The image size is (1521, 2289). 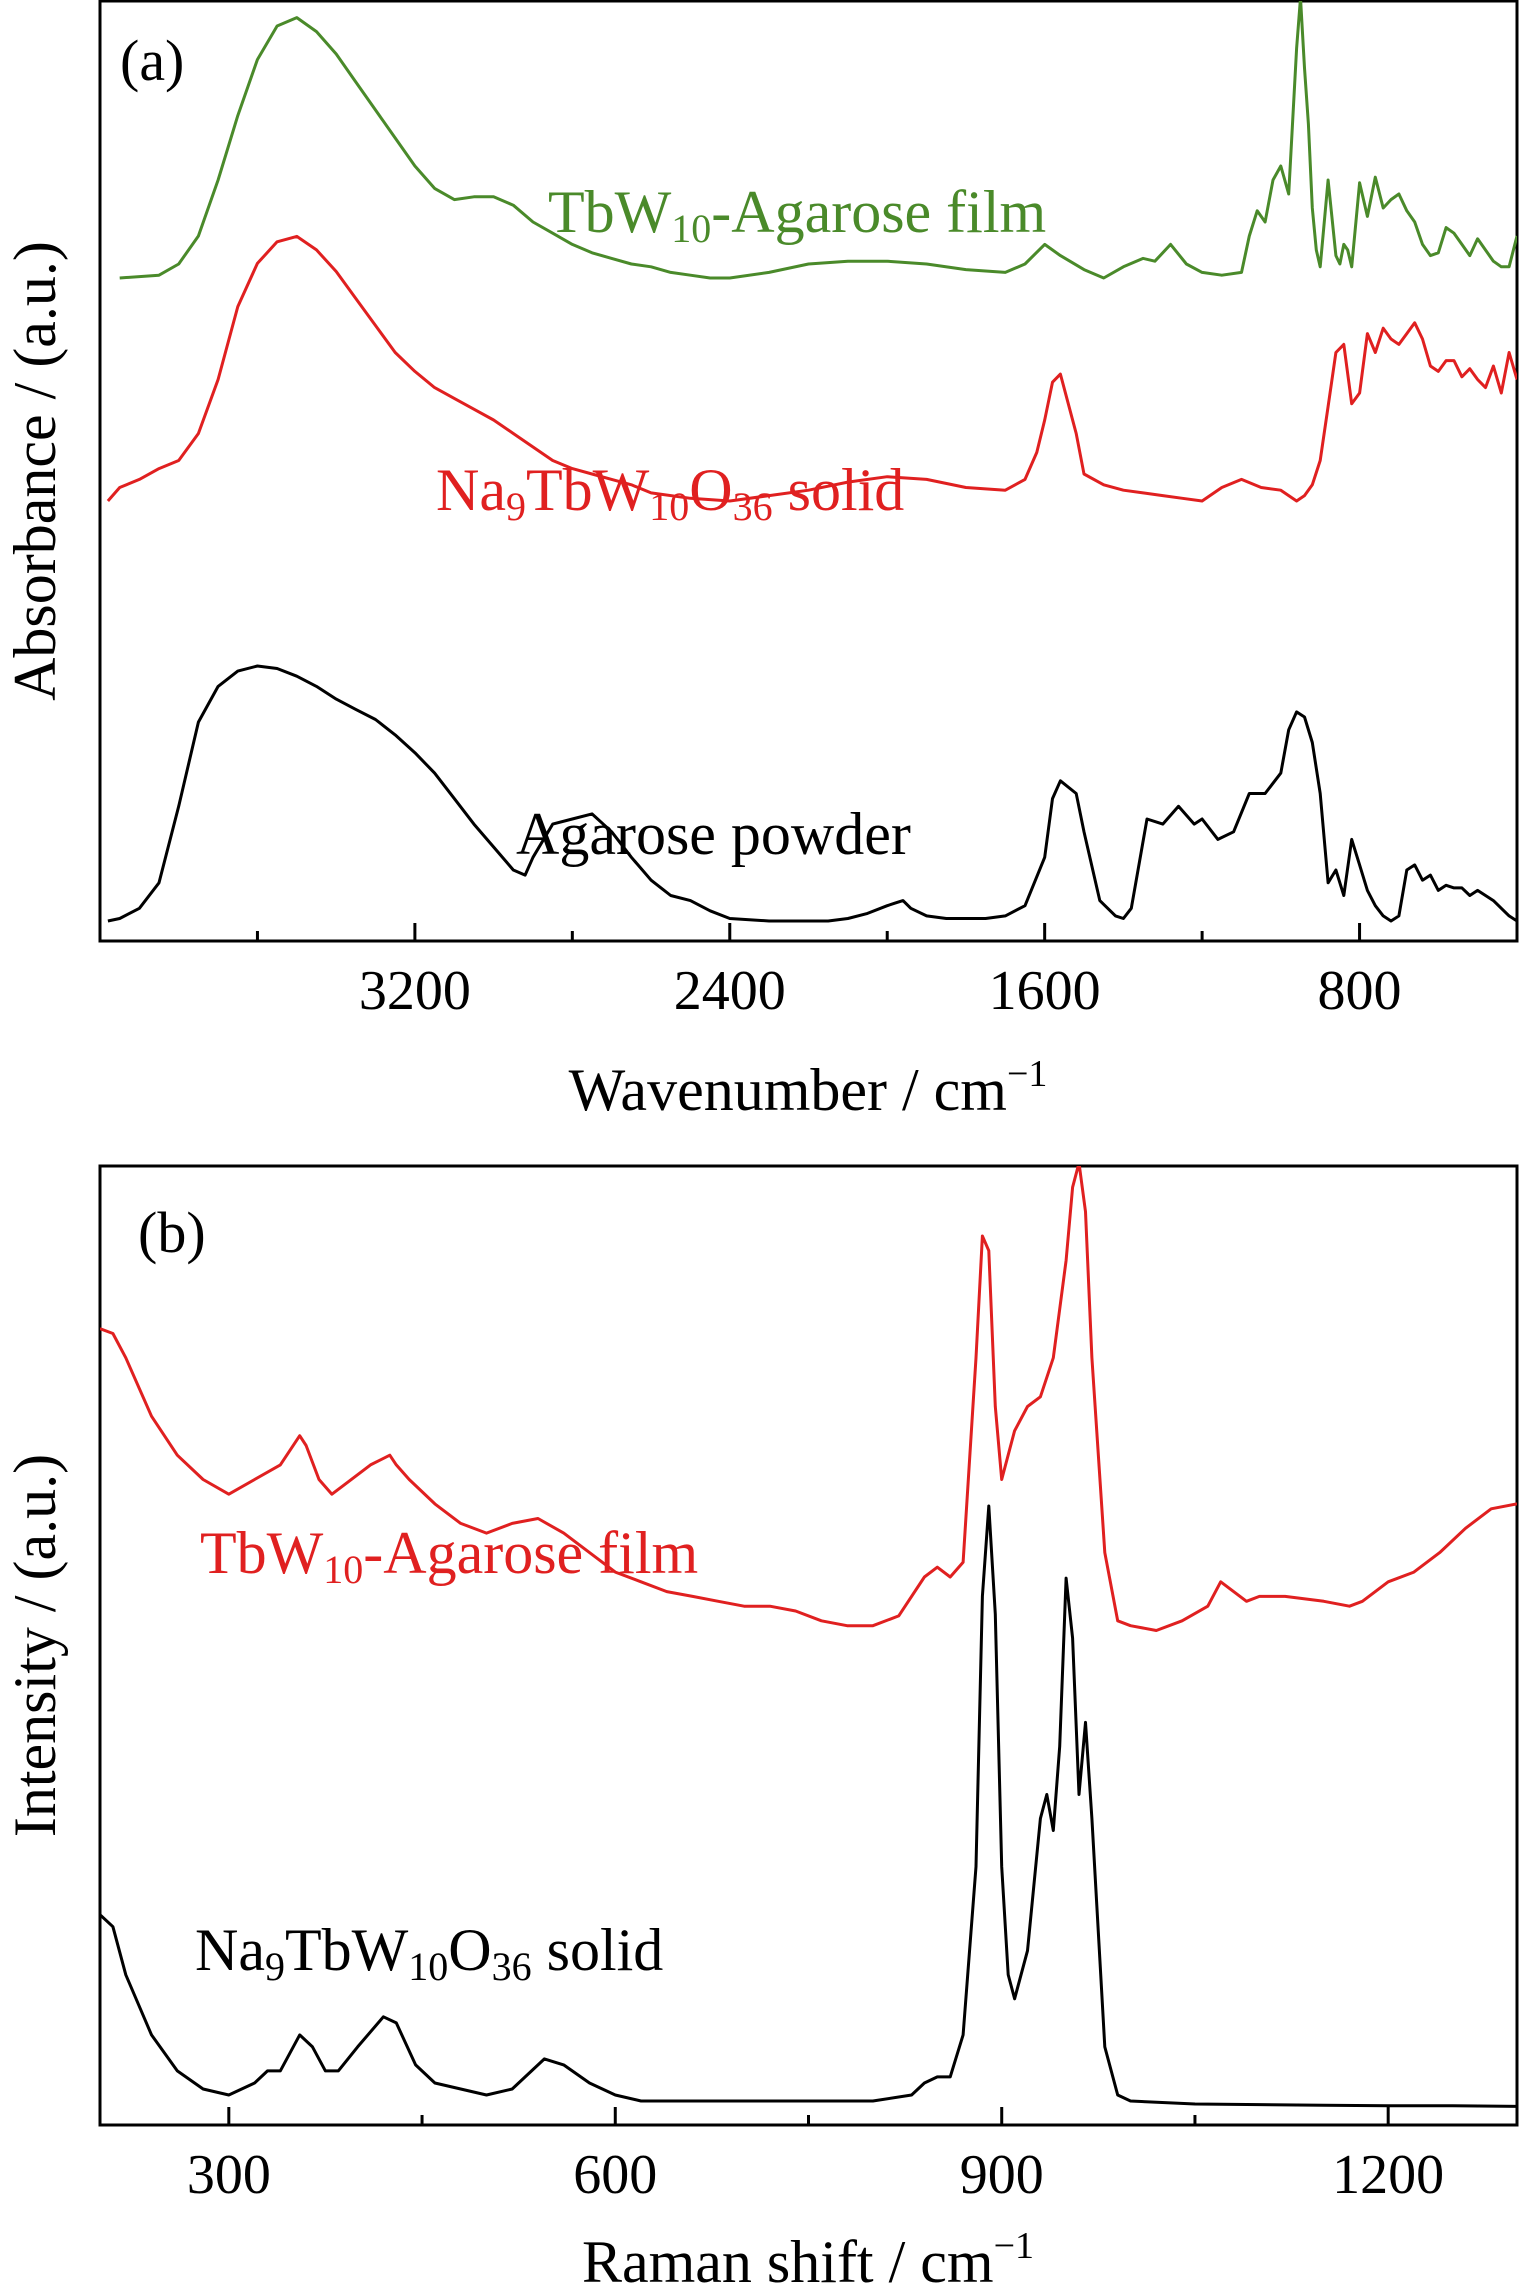 I want to click on x-axis-title-text: Raman shift / cm, so click(x=788, y=2259).